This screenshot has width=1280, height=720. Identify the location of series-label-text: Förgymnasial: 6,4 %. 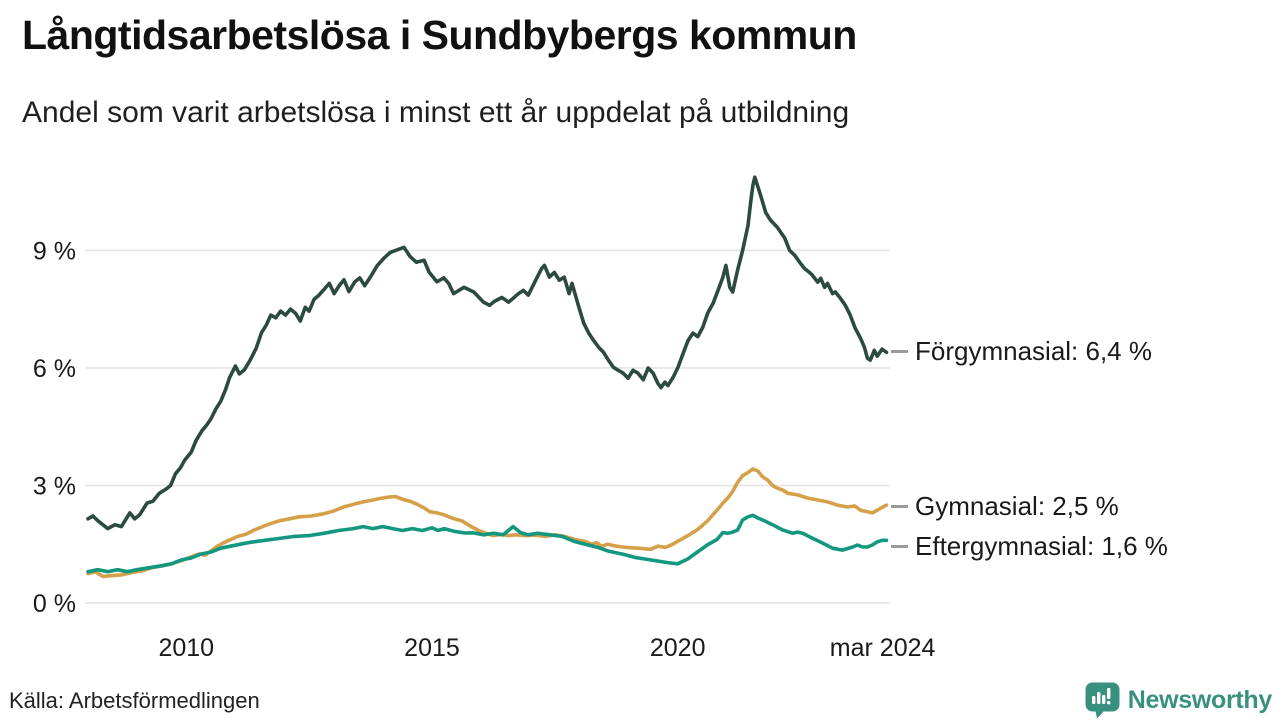
(1033, 351).